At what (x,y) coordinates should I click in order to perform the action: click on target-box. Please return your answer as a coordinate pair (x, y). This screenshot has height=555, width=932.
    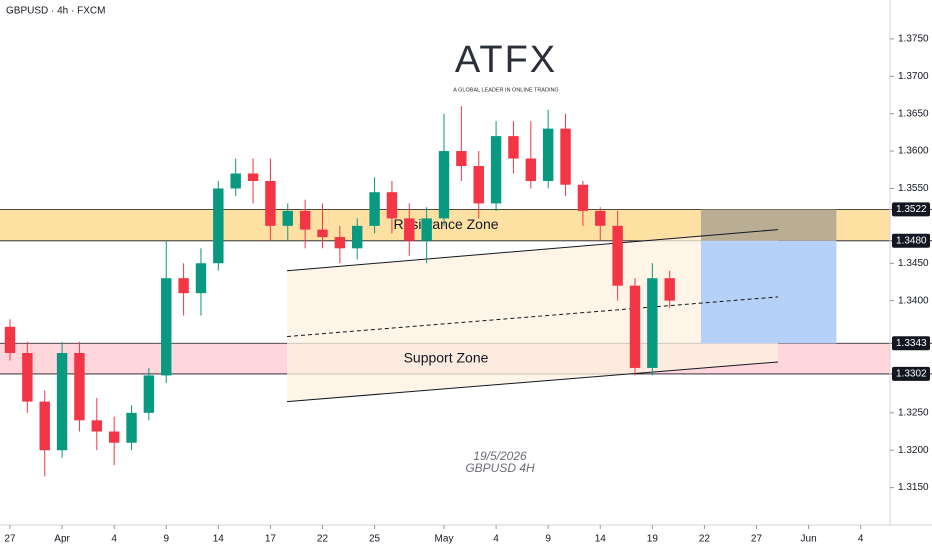
    Looking at the image, I should click on (768, 292).